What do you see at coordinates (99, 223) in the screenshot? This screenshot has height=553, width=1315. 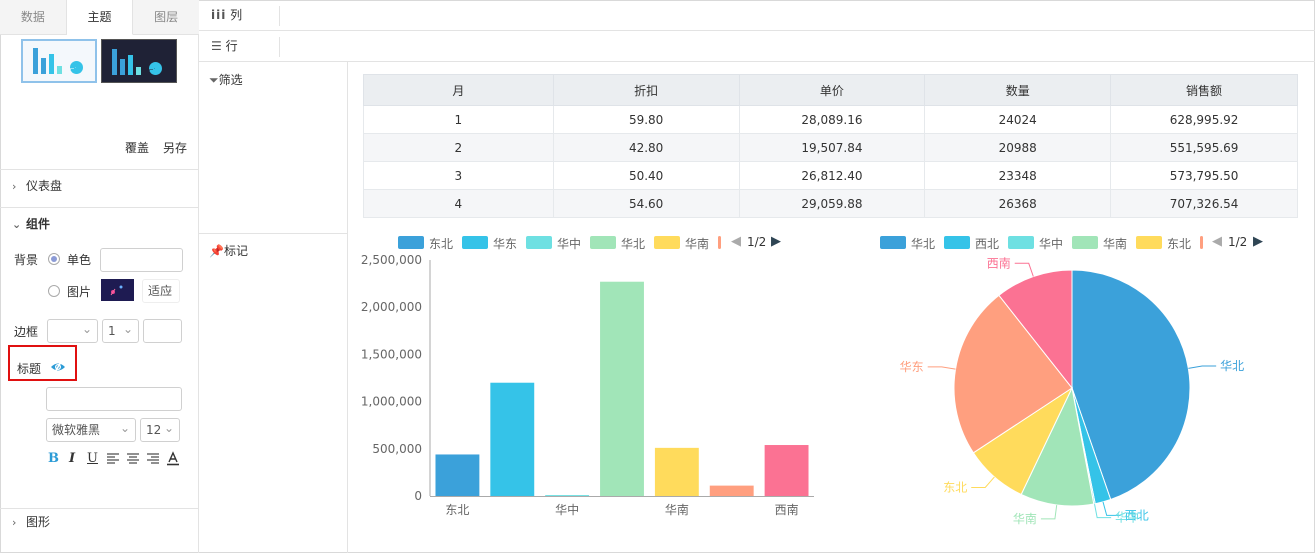 I see `component-section: ⌄ 组件` at bounding box center [99, 223].